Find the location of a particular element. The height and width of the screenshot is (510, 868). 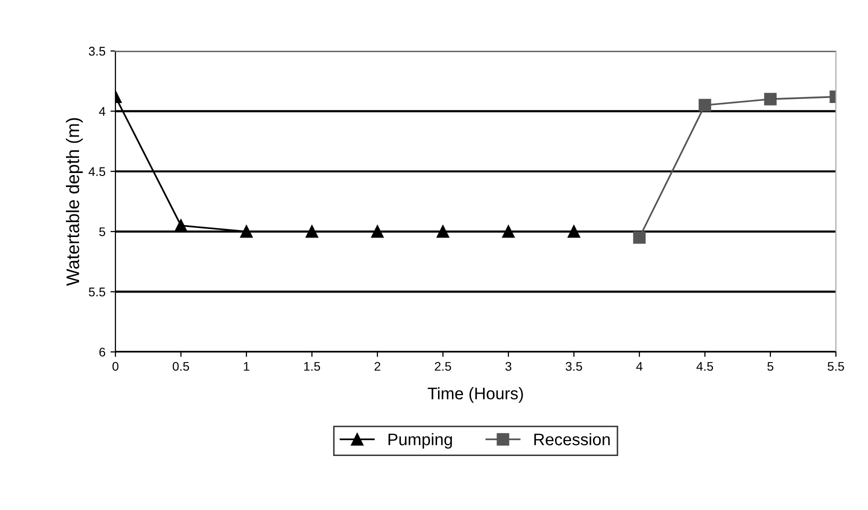

y-tick-label: 5.5 is located at coordinates (97, 292).